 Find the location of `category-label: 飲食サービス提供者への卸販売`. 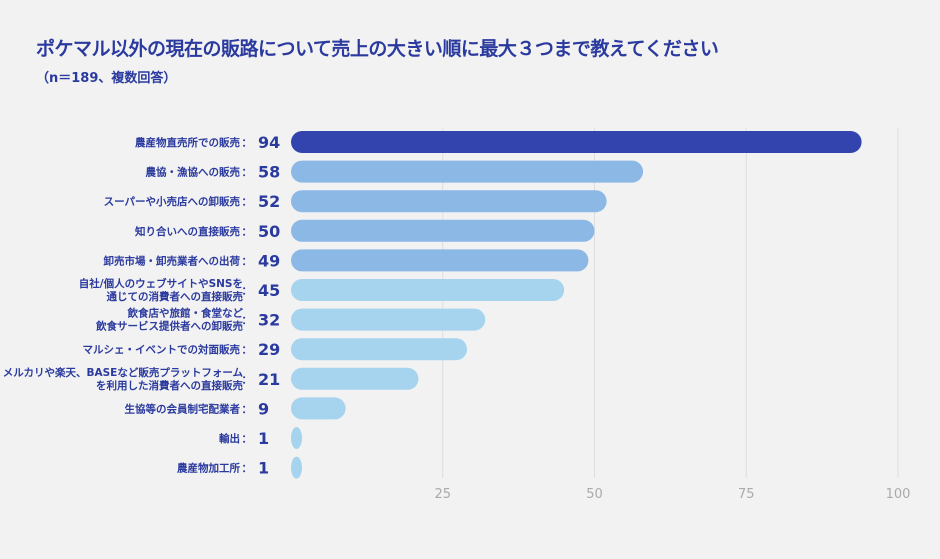

category-label: 飲食サービス提供者への卸販売 is located at coordinates (169, 326).